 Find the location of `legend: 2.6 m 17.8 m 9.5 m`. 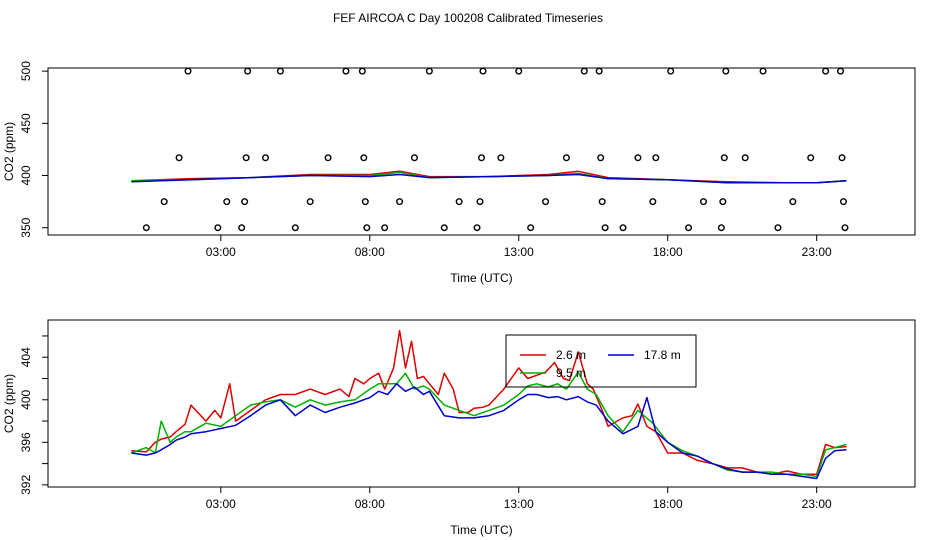

legend: 2.6 m 17.8 m 9.5 m is located at coordinates (601, 361).